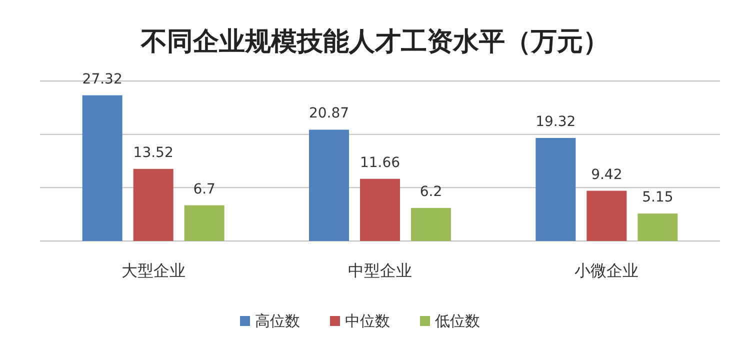 The image size is (750, 358). What do you see at coordinates (374, 42) in the screenshot?
I see `chart-title: 不同企业规模技能人才工资水平（万元）` at bounding box center [374, 42].